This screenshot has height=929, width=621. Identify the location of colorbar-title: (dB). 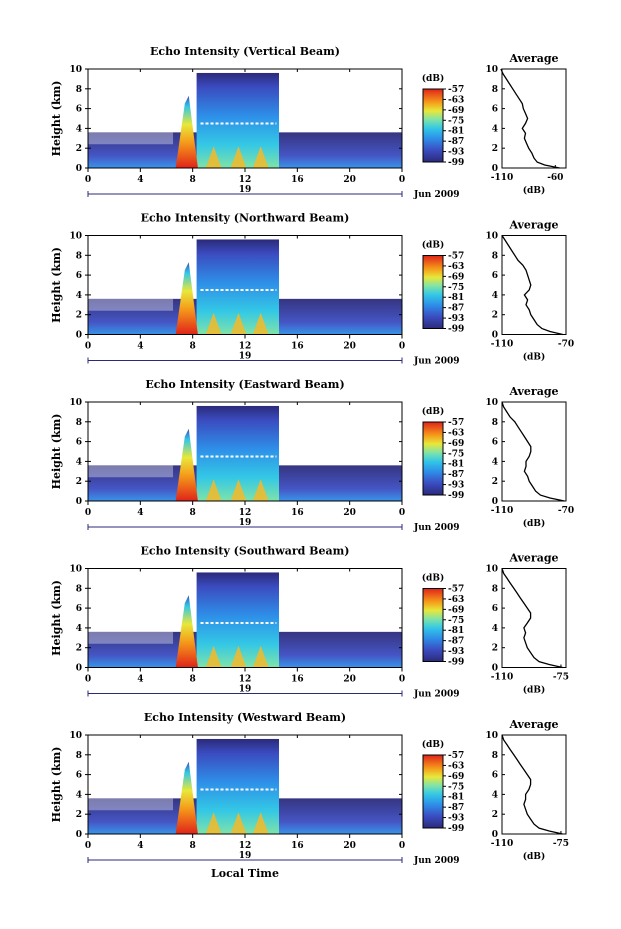
(433, 578).